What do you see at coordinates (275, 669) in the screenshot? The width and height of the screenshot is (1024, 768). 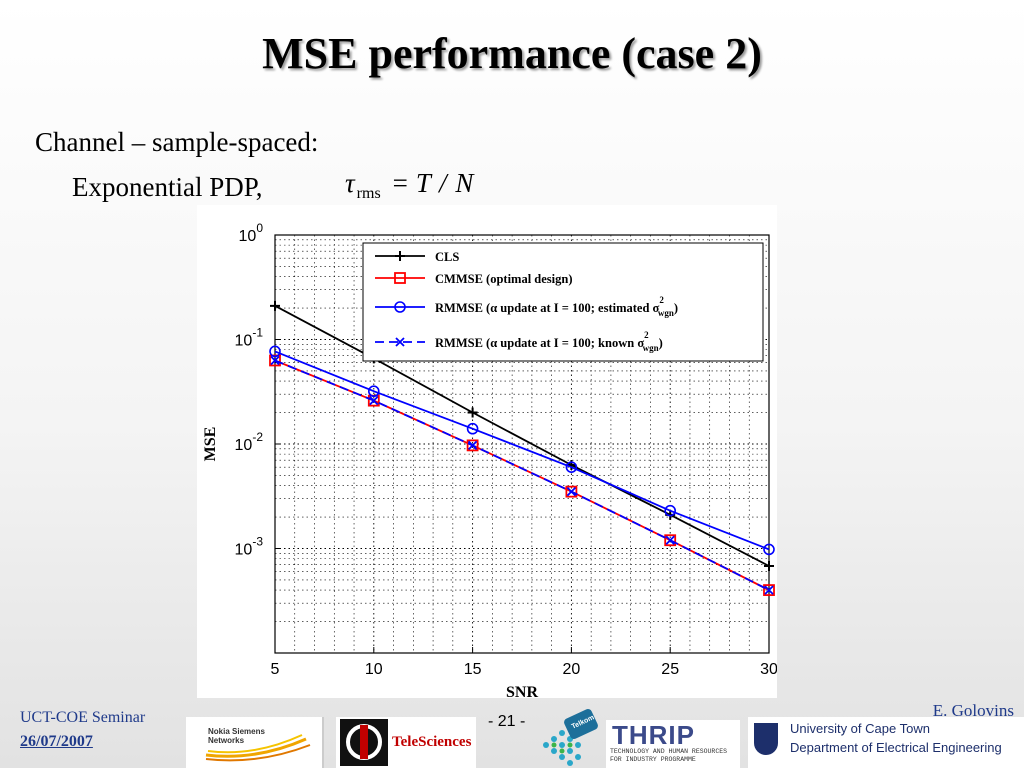 I see `x-tick-label: 5` at bounding box center [275, 669].